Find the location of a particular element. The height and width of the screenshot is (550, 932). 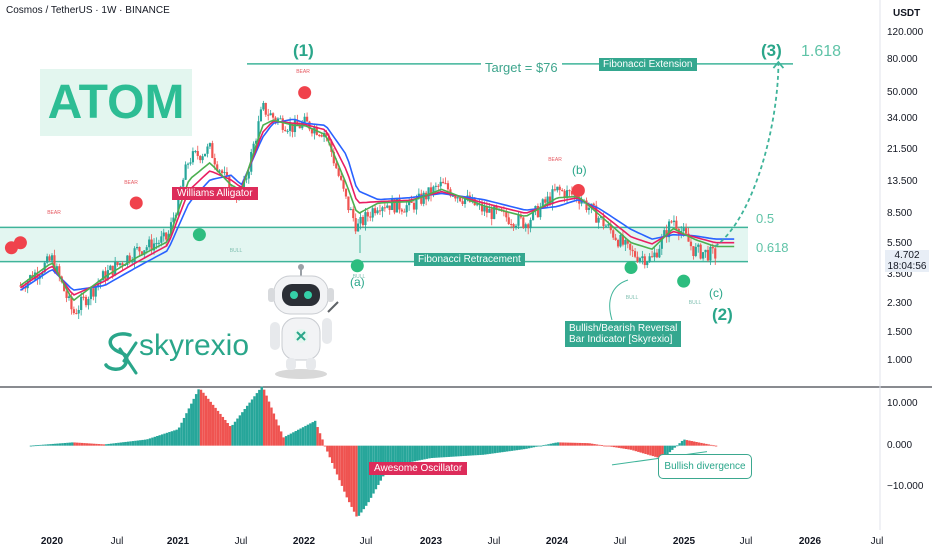

robot-mascot-icon is located at coordinates (303, 321).